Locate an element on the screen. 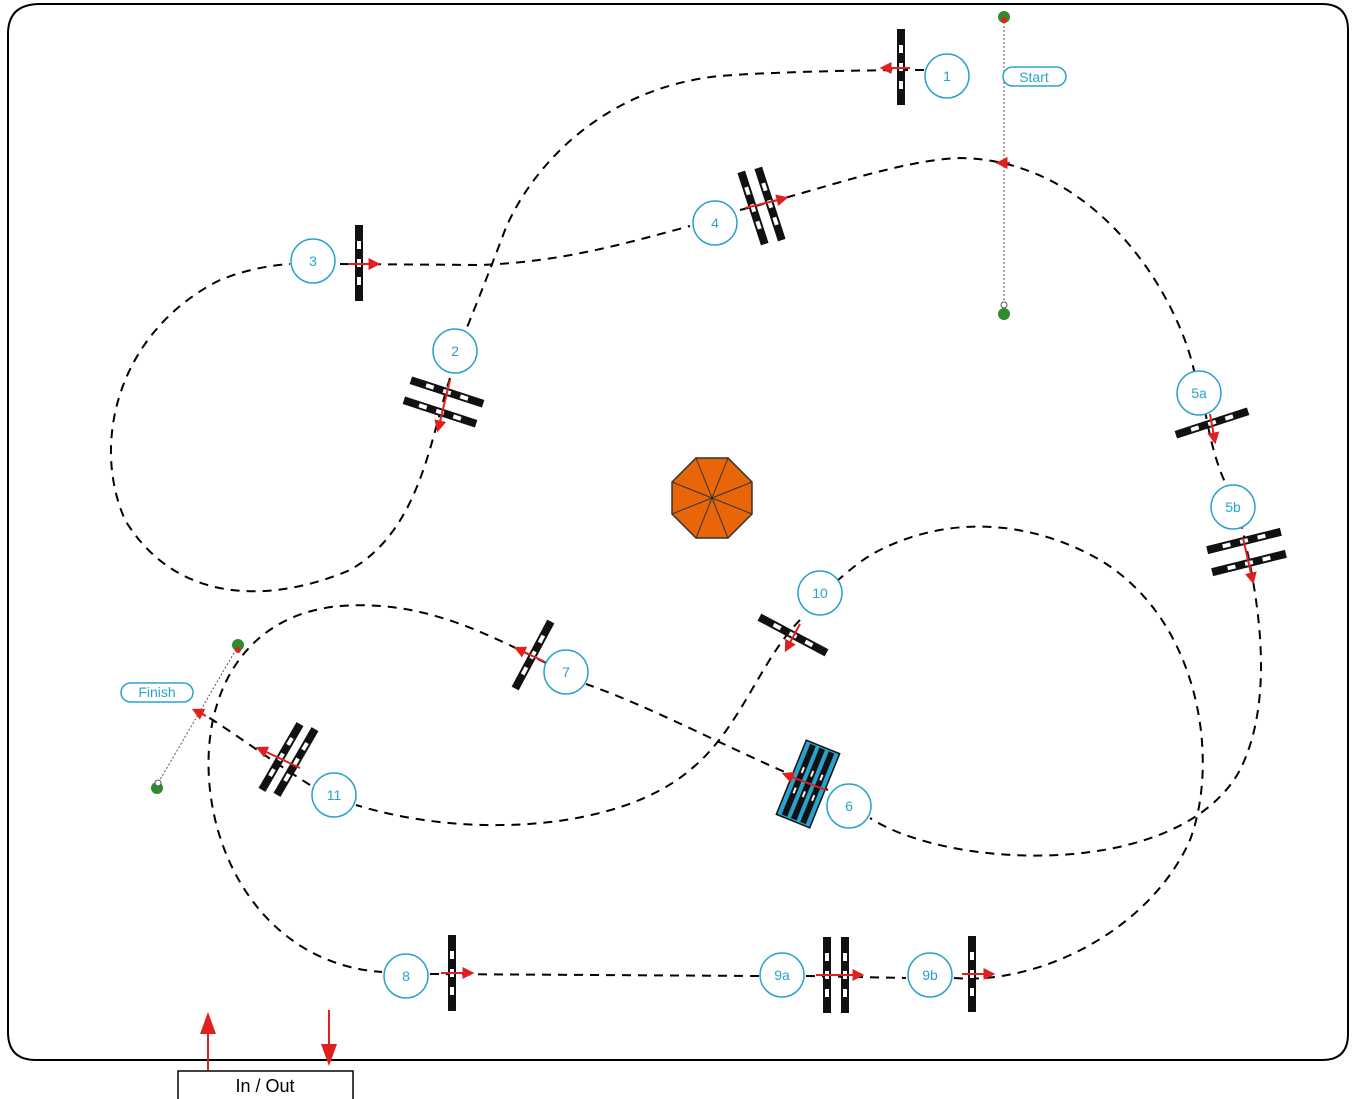 The height and width of the screenshot is (1099, 1352). svg-text: 2 is located at coordinates (455, 351).